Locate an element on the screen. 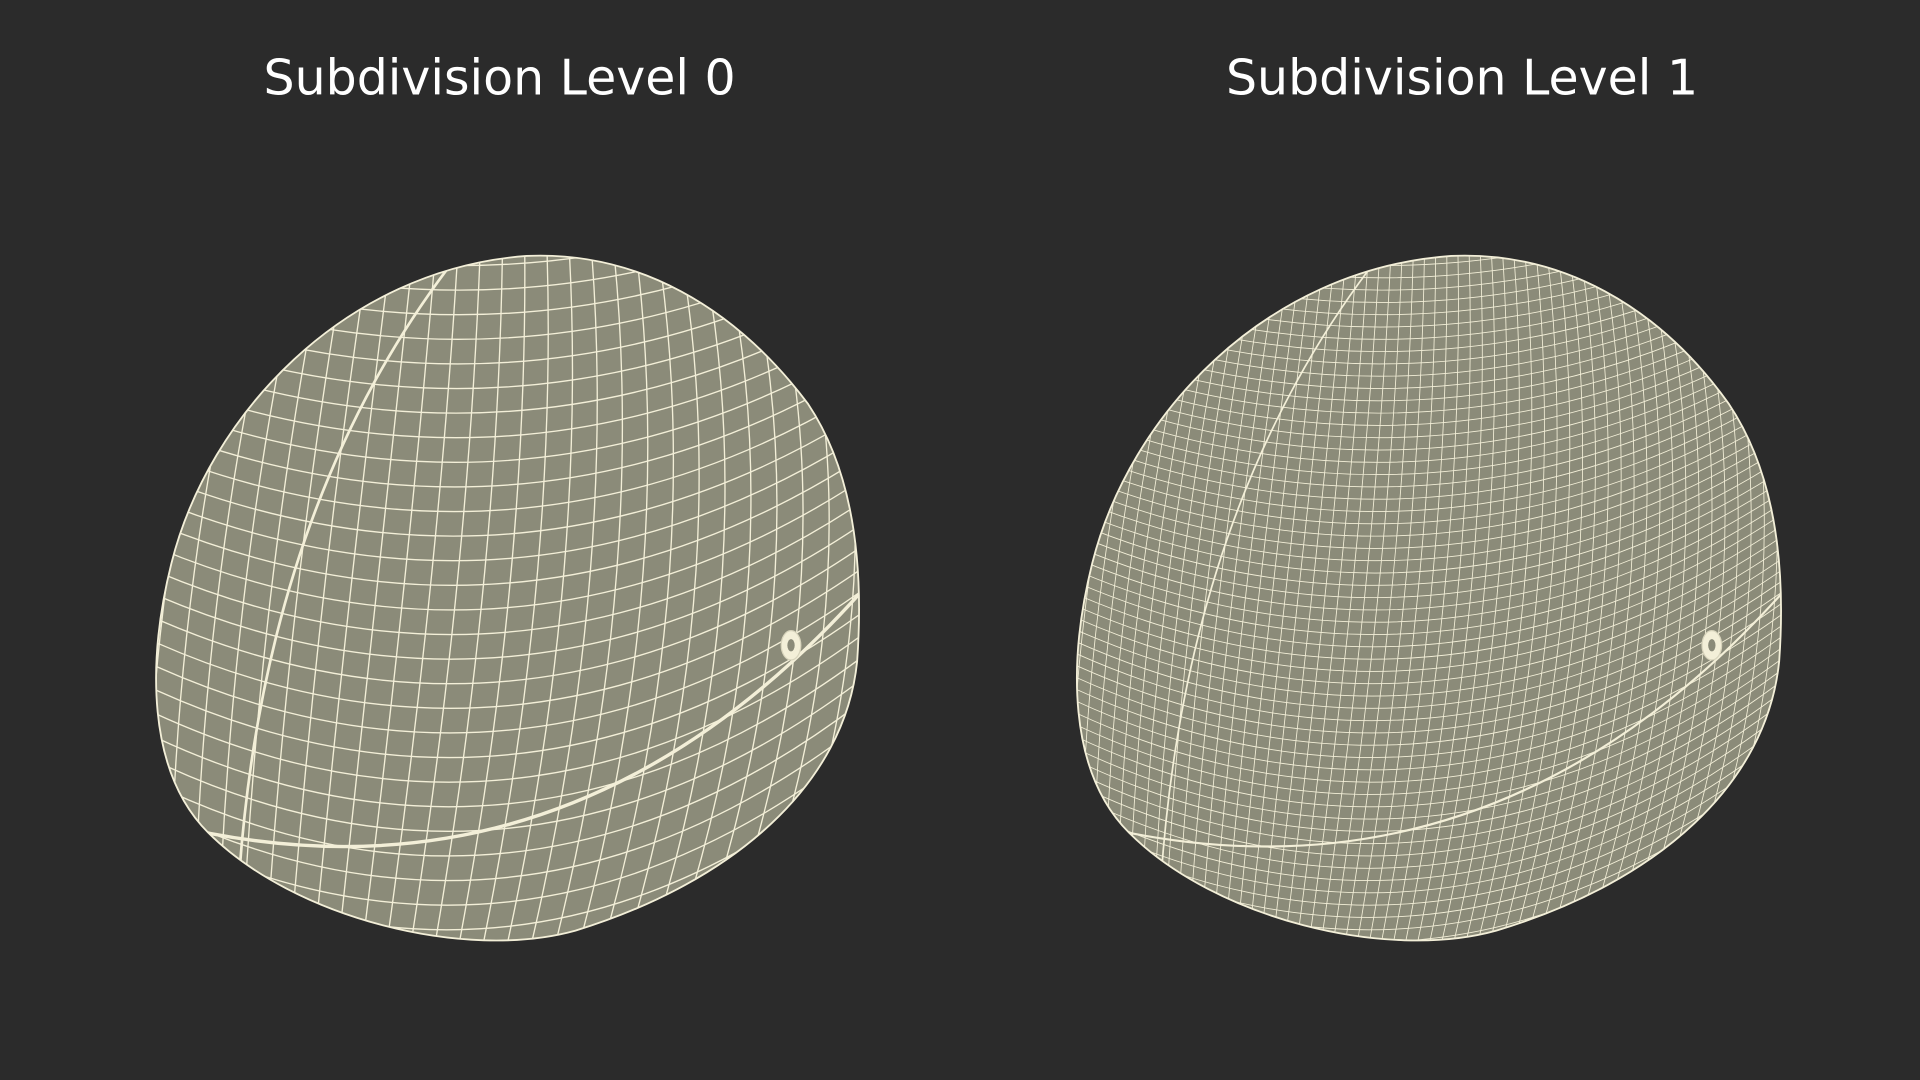  panel-title: Subdivision Level 0 is located at coordinates (500, 77).